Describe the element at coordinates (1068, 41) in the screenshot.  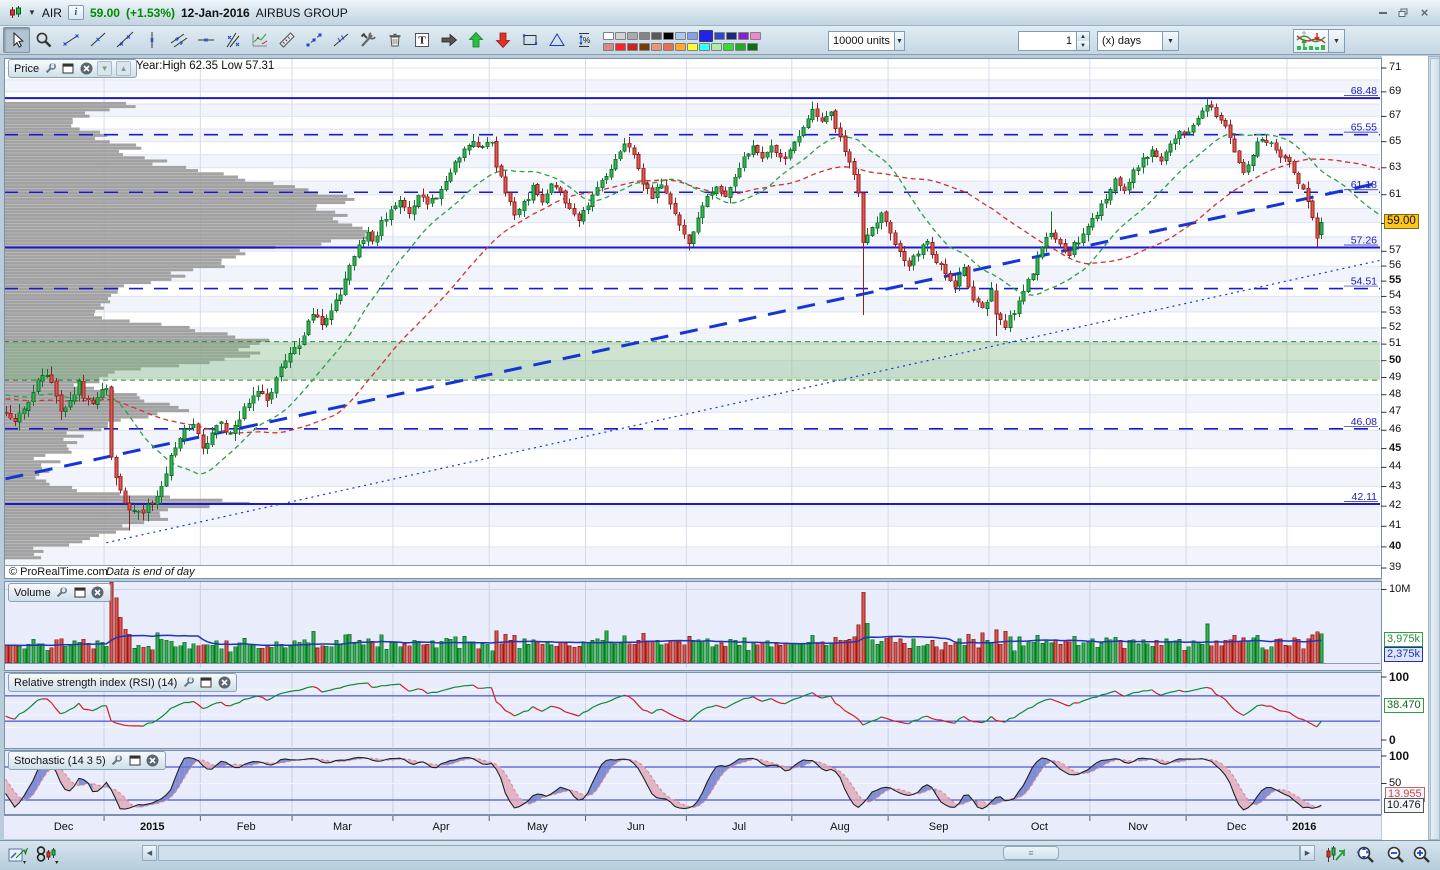
I see `quantity-value: 1` at that location.